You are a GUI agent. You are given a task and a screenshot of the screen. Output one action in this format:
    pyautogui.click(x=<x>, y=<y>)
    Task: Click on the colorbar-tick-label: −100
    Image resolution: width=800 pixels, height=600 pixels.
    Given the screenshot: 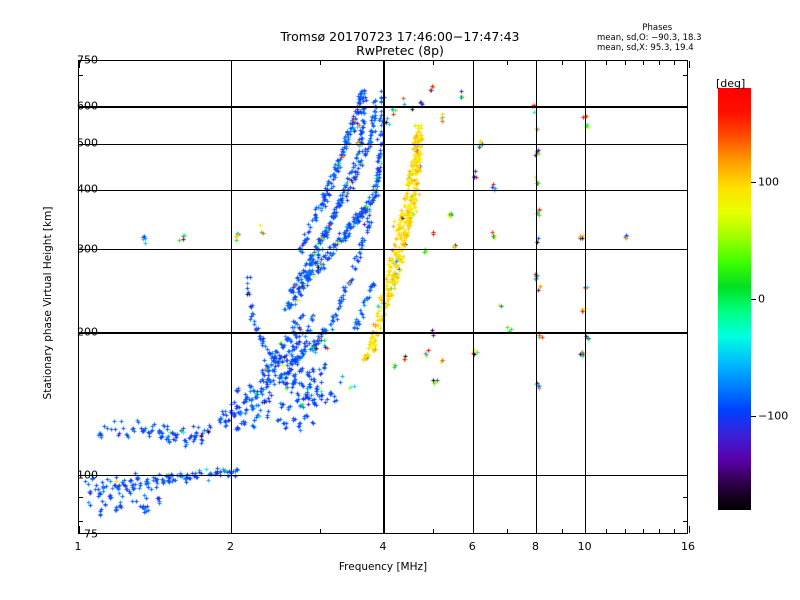 What is the action you would take?
    pyautogui.click(x=773, y=416)
    